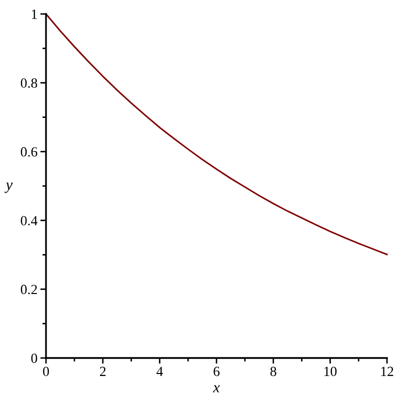 The height and width of the screenshot is (400, 400). I want to click on x-tick-label: 8, so click(273, 371).